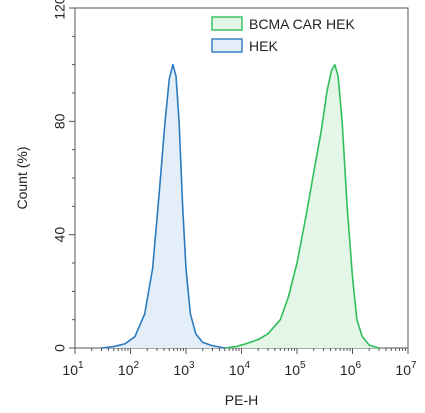 The image size is (425, 413). I want to click on x-tick-label: 10⁴, so click(240, 369).